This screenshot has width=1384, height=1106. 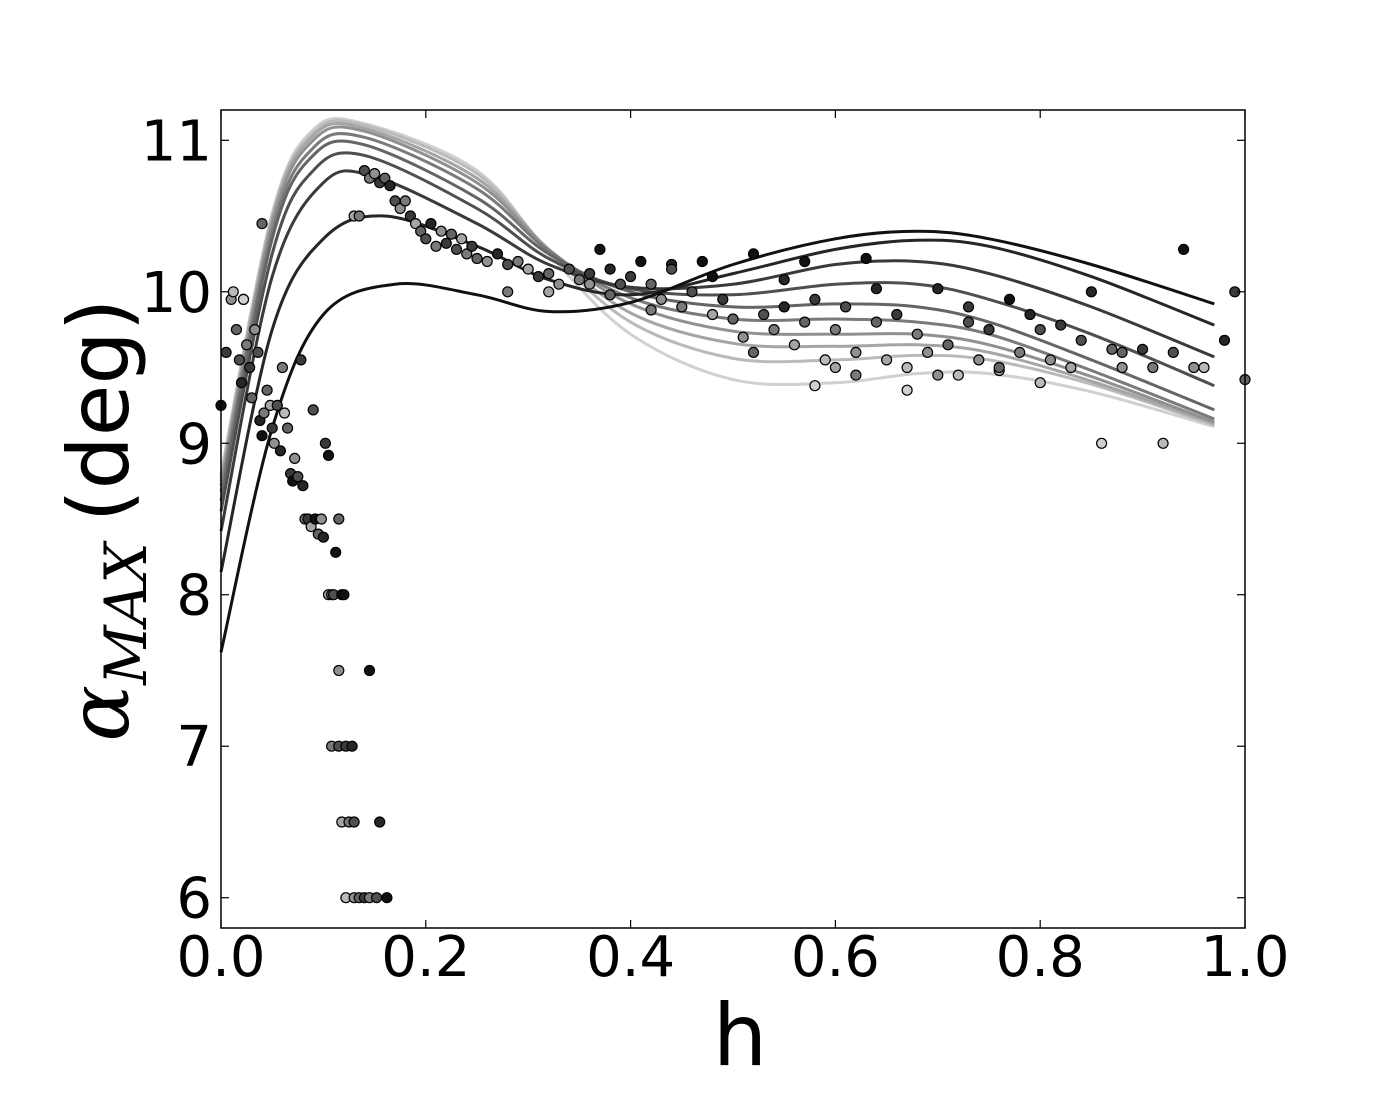 I want to click on y-tick-label: 7, so click(x=194, y=747).